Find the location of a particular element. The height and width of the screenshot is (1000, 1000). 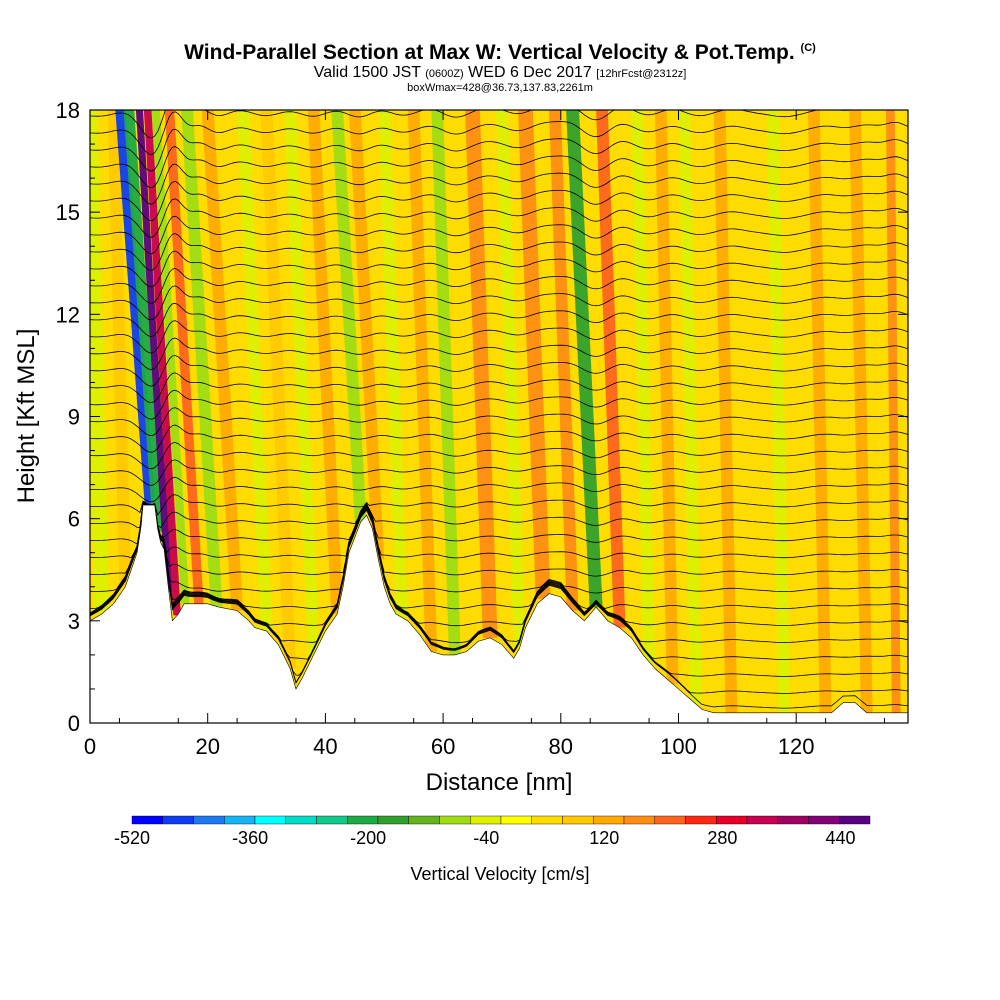

valid-time-text: Valid 1500 JST is located at coordinates (367, 72).